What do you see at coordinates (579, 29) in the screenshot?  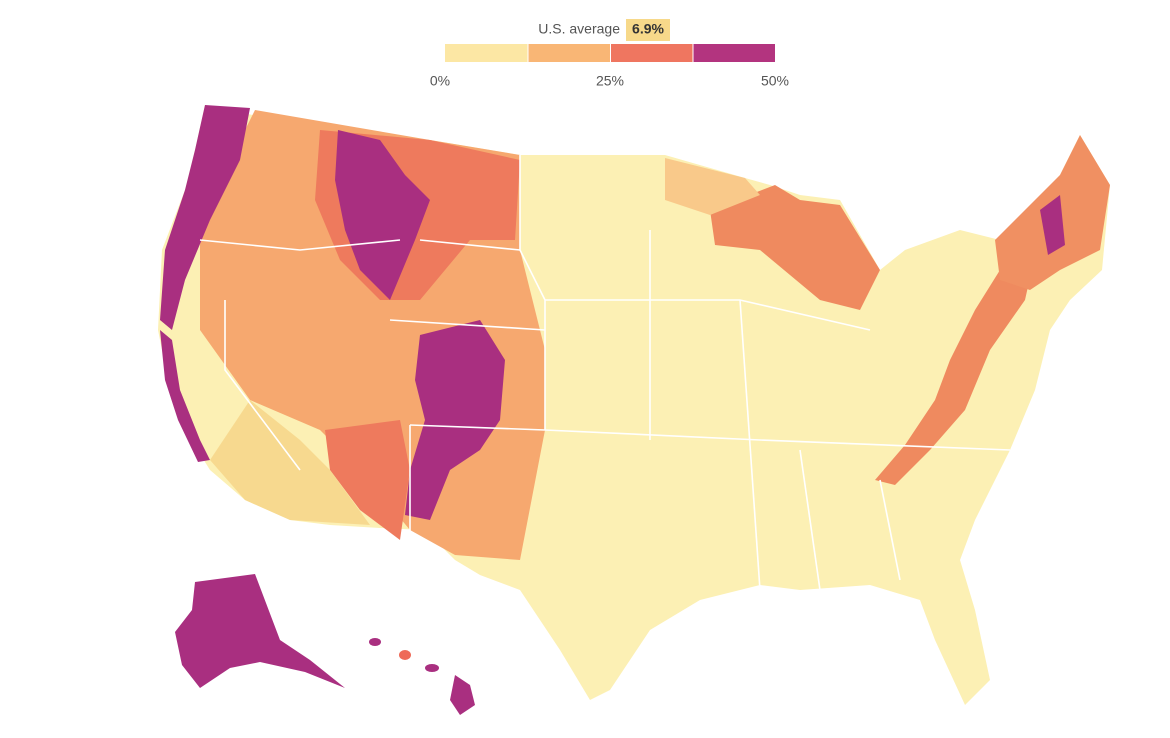 I see `average-label: U.S. average` at bounding box center [579, 29].